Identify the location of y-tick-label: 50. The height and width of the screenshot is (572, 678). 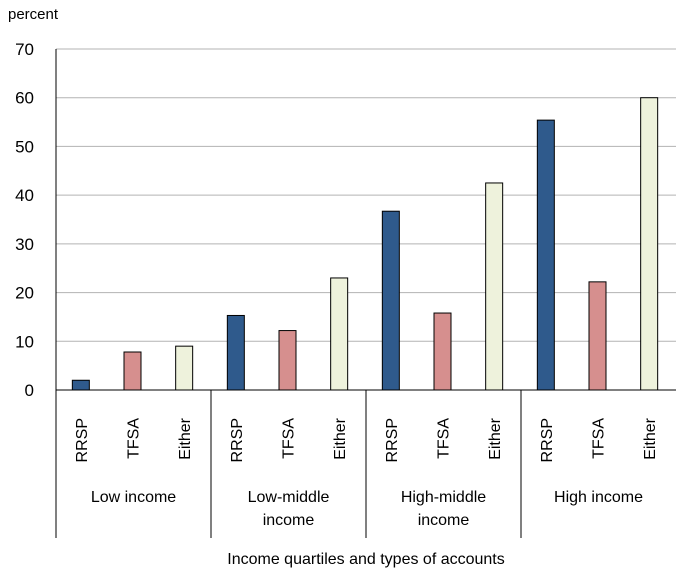
(24, 146).